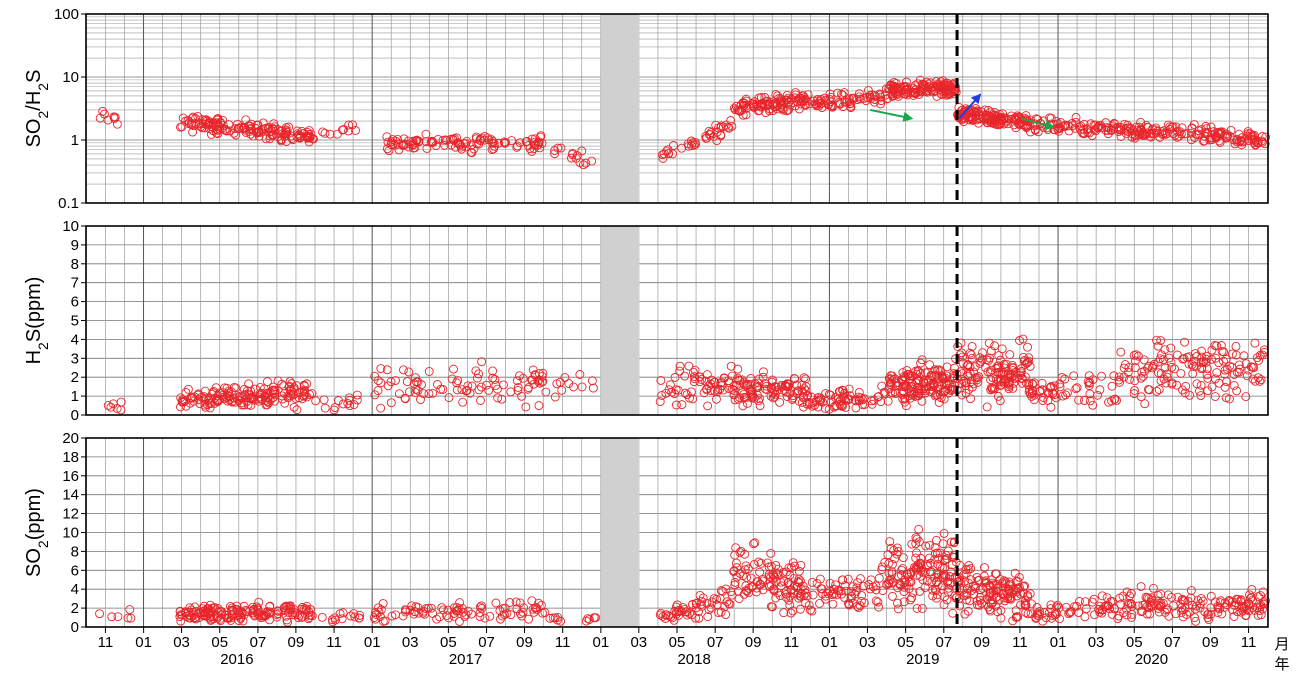 This screenshot has height=679, width=1306. I want to click on x-tick-label-month: 09, so click(1210, 642).